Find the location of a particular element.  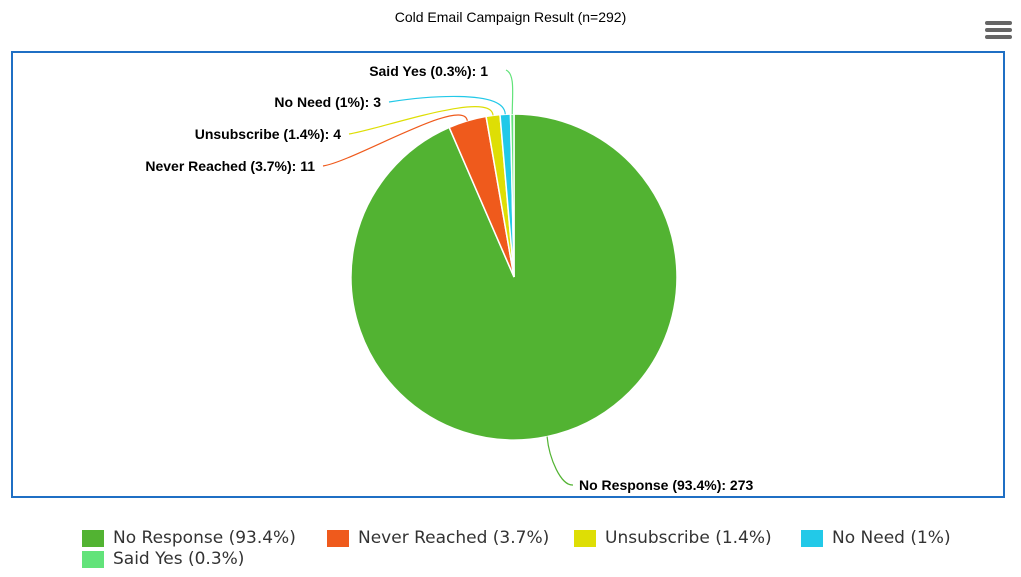

connector-line-no-need is located at coordinates (447, 105).